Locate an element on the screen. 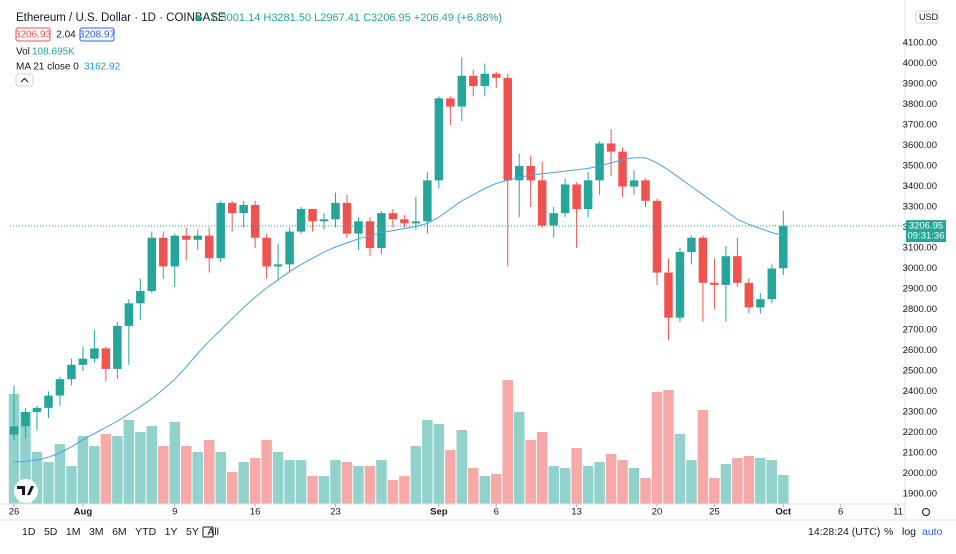  scale-button: auto is located at coordinates (932, 532).